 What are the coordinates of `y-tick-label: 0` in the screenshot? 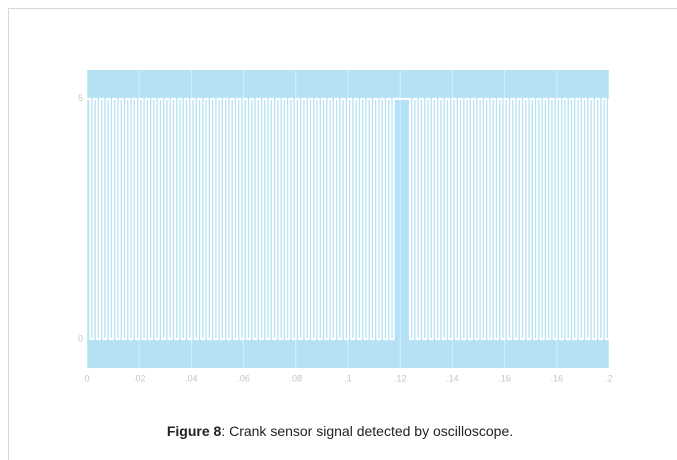 It's located at (80, 339).